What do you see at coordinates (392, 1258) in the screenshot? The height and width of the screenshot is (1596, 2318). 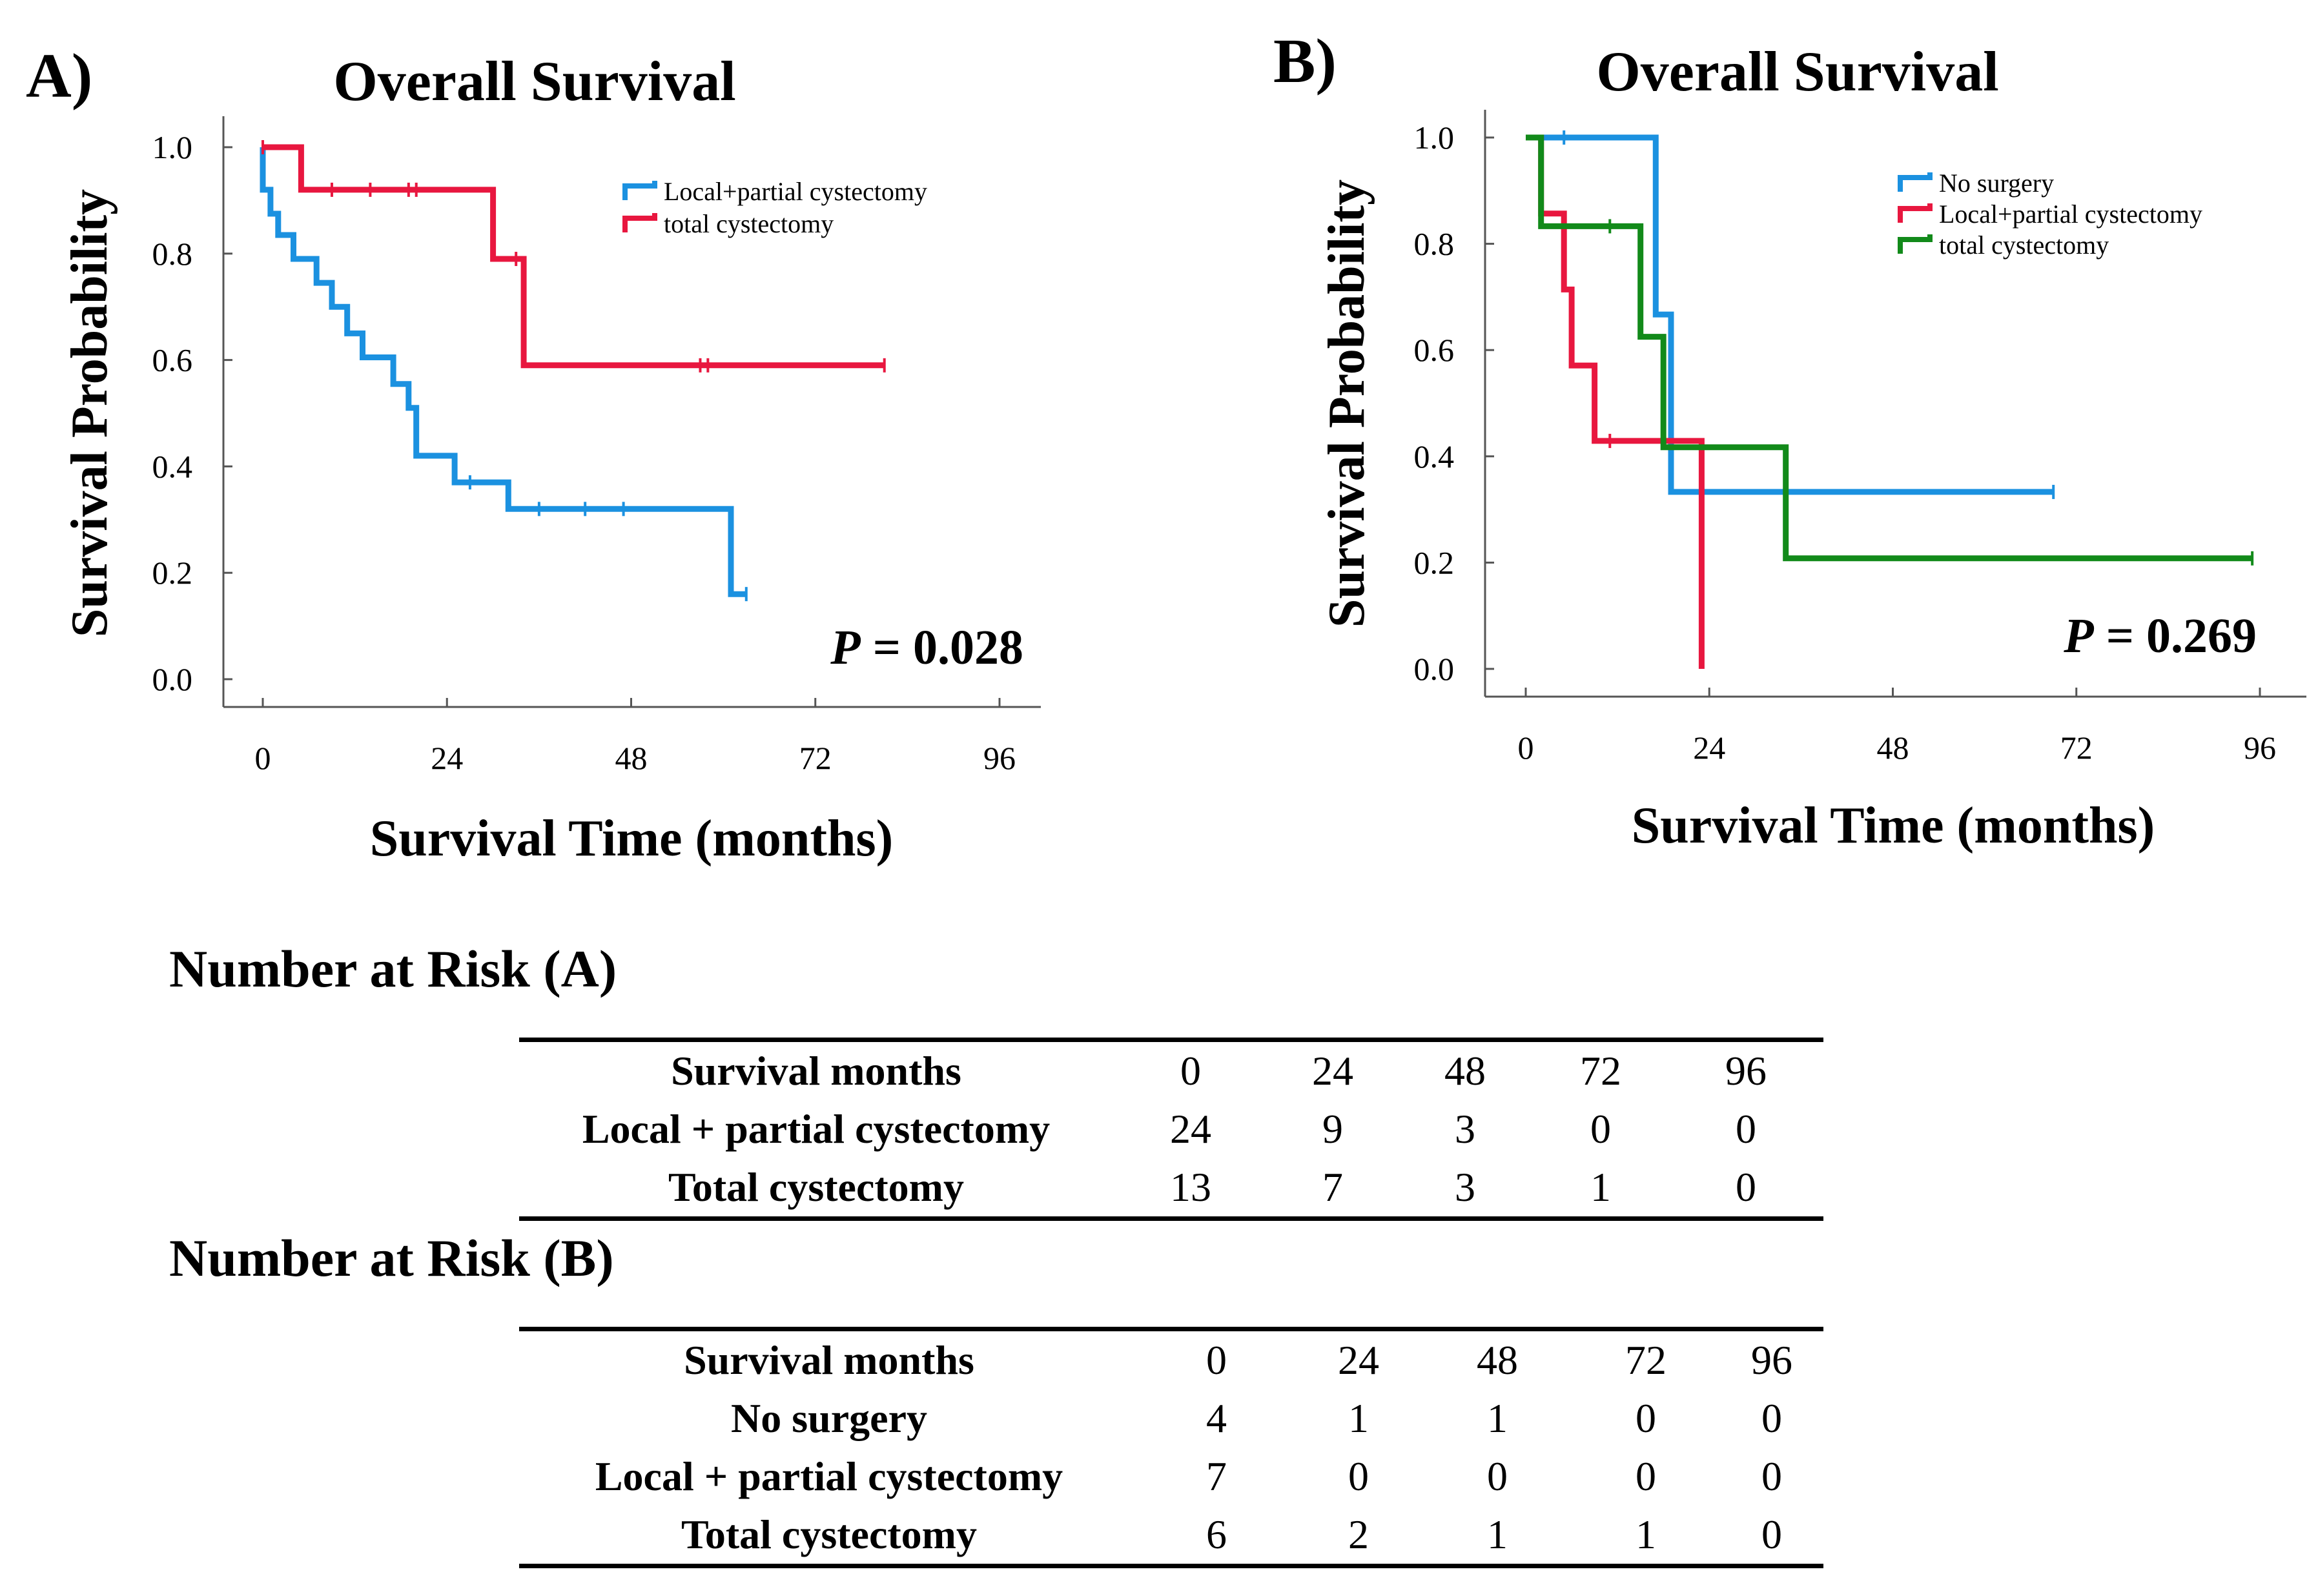 I see `risk-table-b-title: Number at Risk (B)` at bounding box center [392, 1258].